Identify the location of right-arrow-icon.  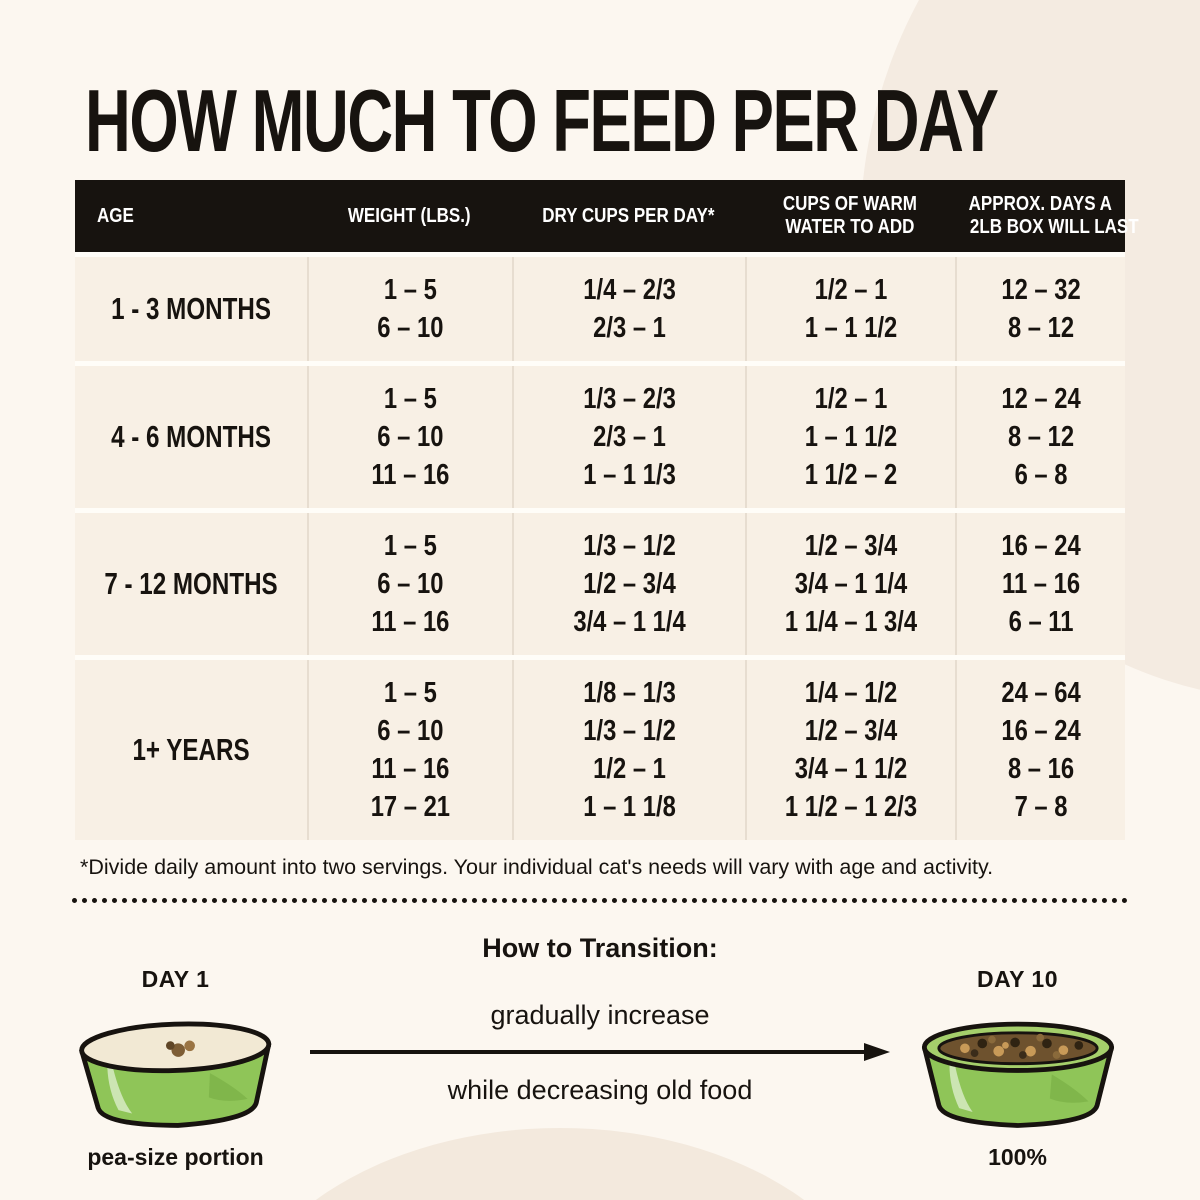
(600, 1052).